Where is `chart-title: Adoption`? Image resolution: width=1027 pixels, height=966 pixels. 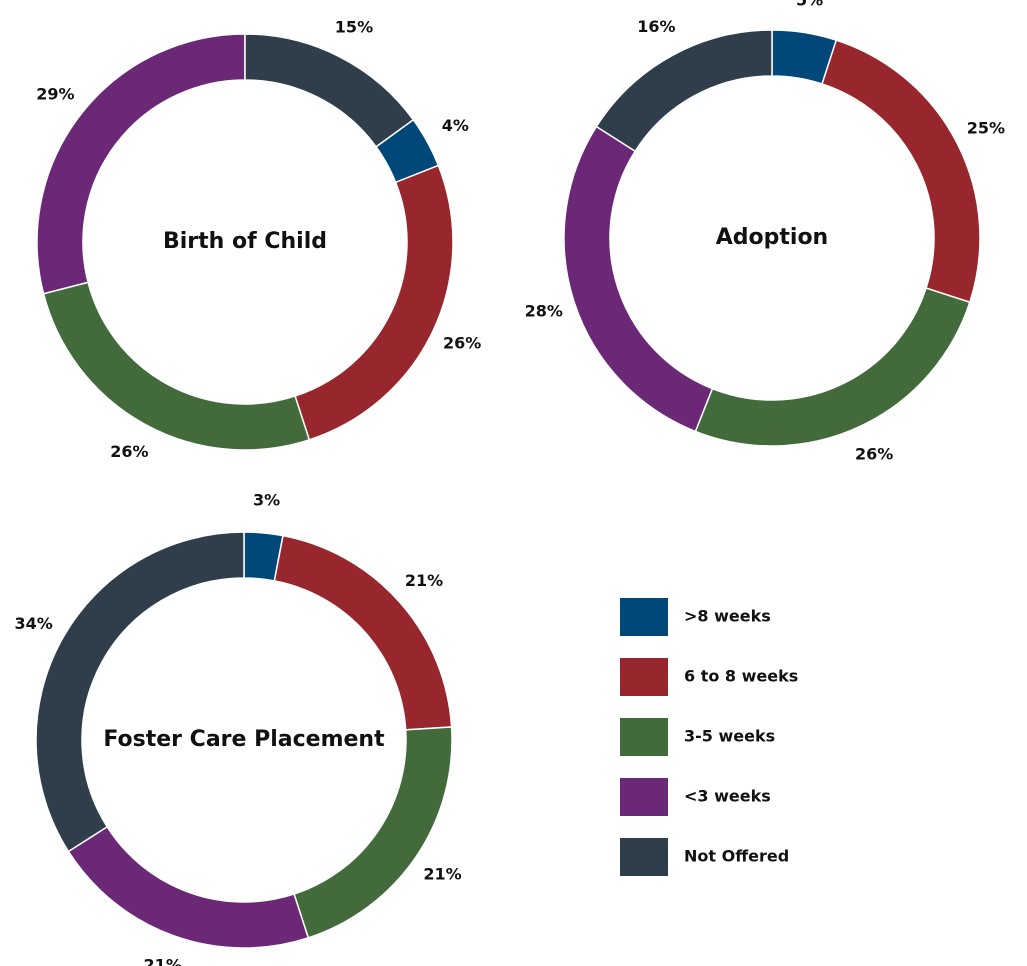
chart-title: Adoption is located at coordinates (772, 237).